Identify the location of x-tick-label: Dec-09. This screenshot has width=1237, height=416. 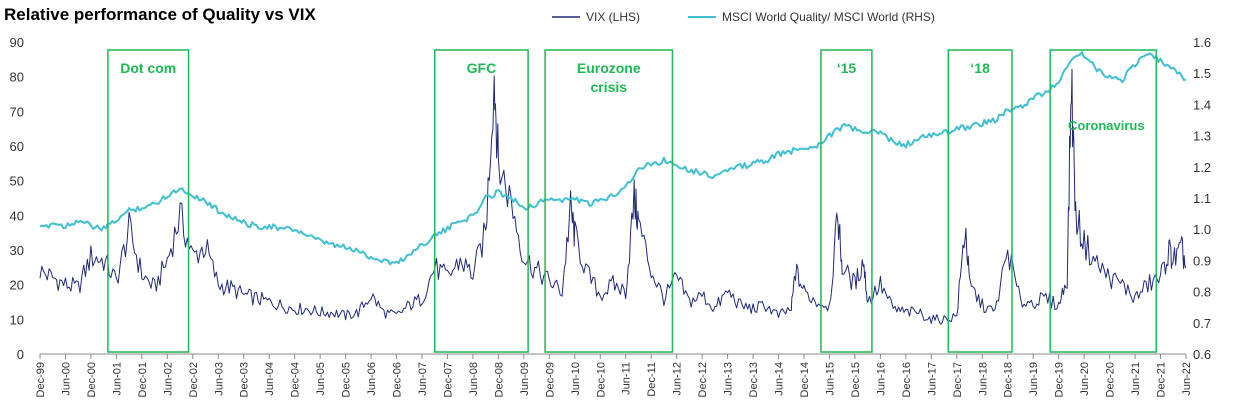
(550, 379).